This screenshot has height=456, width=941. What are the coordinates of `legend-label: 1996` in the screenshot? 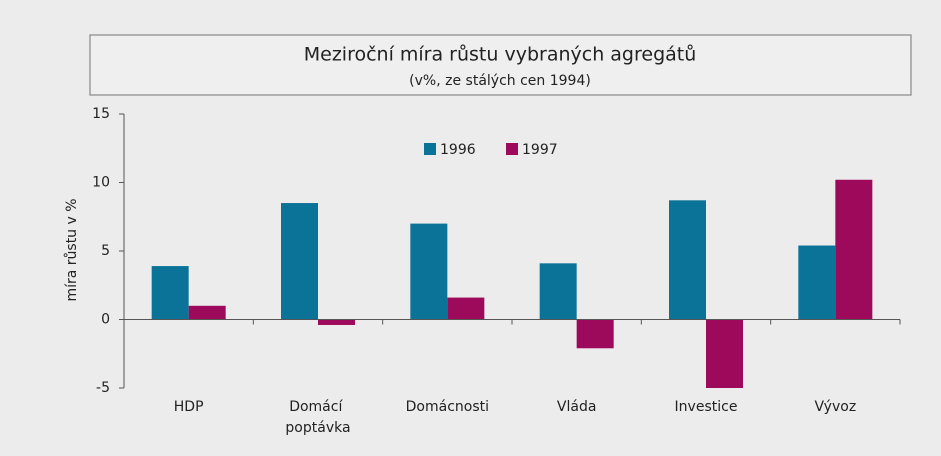 It's located at (458, 150).